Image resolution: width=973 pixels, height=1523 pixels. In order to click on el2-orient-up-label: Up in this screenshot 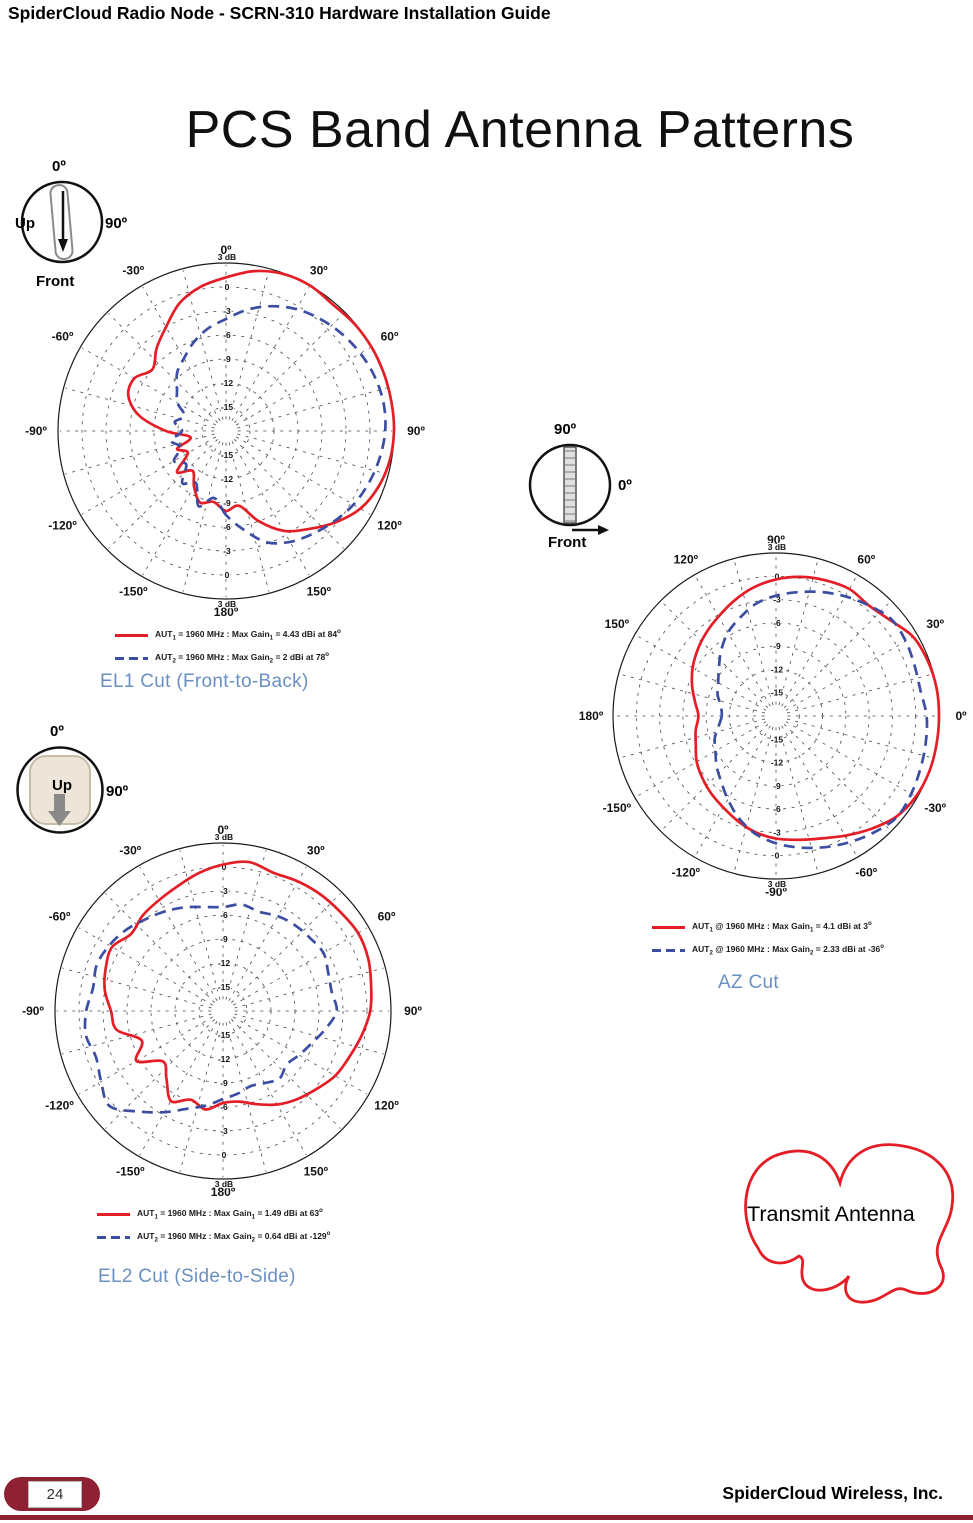, I will do `click(62, 785)`.